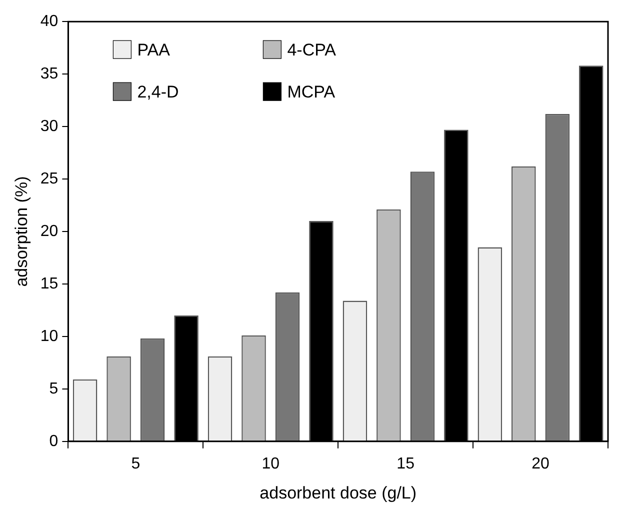 The image size is (622, 516). What do you see at coordinates (49, 126) in the screenshot?
I see `y-tick-label: 30` at bounding box center [49, 126].